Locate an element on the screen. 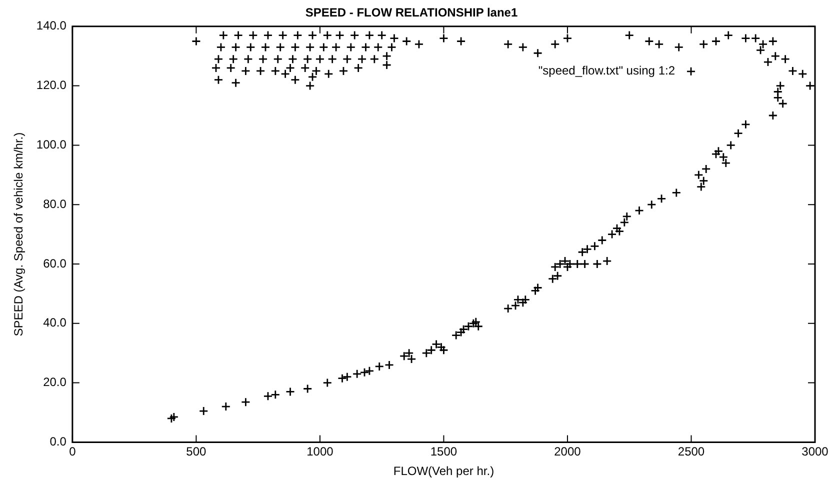 The width and height of the screenshot is (835, 481). x-tick-label: 500 is located at coordinates (196, 451).